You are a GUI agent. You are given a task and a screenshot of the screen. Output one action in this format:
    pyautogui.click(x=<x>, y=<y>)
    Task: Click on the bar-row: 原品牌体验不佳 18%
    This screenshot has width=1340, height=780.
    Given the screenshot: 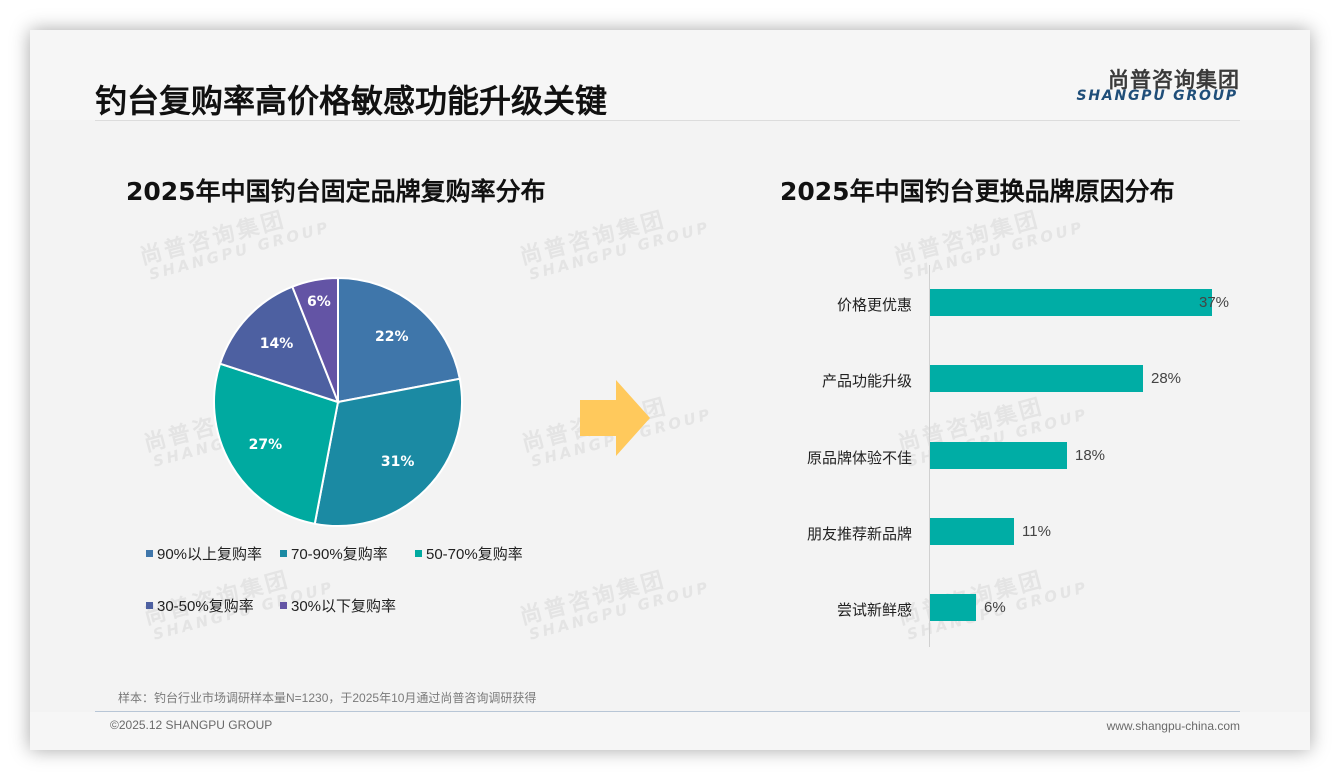 What is the action you would take?
    pyautogui.click(x=670, y=456)
    